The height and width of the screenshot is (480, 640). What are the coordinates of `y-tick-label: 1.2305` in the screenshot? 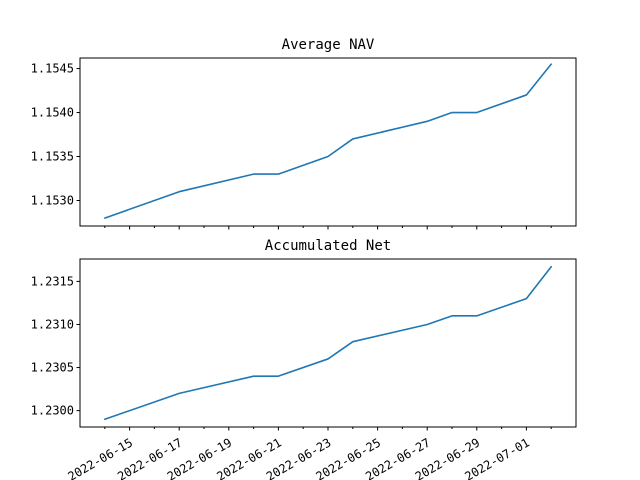 It's located at (52, 368).